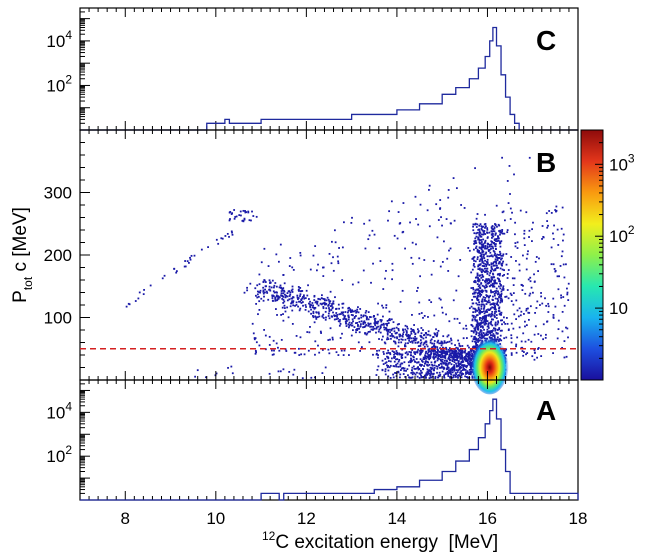 Image resolution: width=652 pixels, height=558 pixels. I want to click on colorbar-tick-label: 103, so click(622, 162).